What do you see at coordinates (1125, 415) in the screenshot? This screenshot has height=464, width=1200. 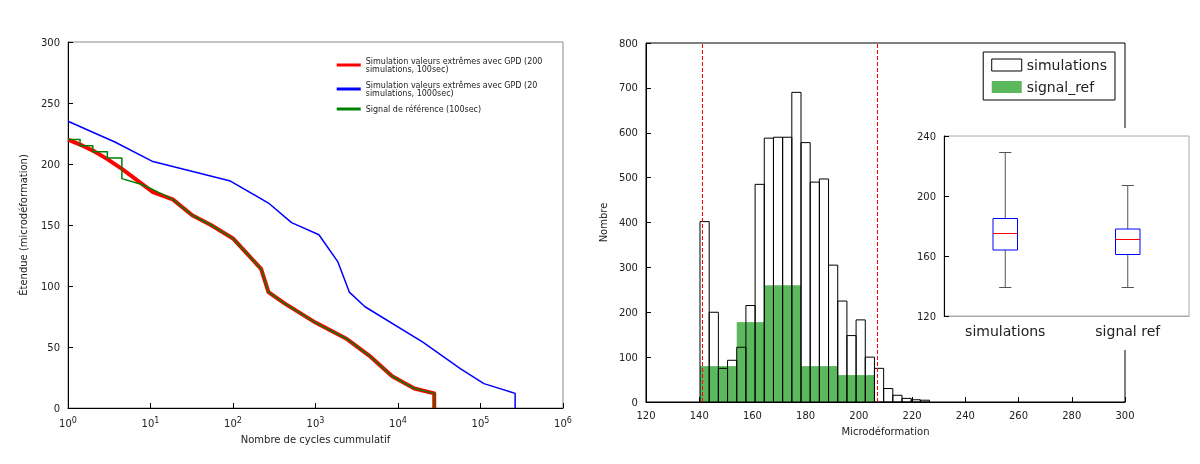 I see `x-tick-label: 300` at bounding box center [1125, 415].